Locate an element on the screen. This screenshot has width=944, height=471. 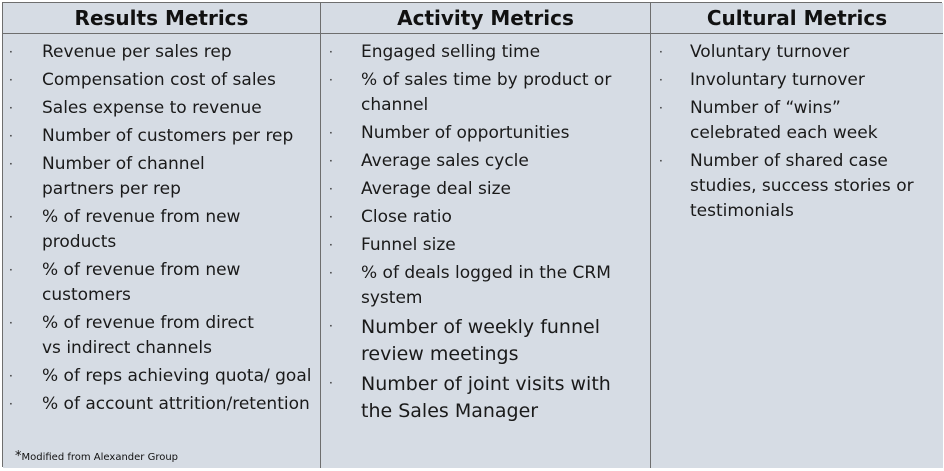
activity-metrics-header: Activity Metrics is located at coordinates (486, 18).